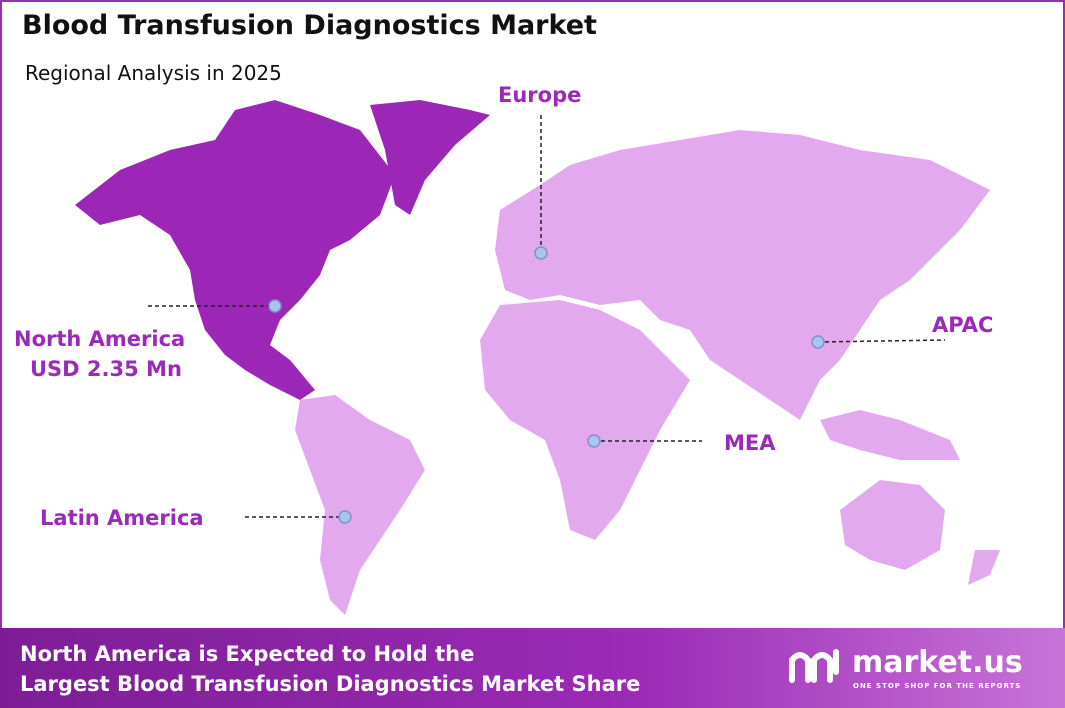 The image size is (1065, 708). I want to click on south-america-shape, so click(360, 505).